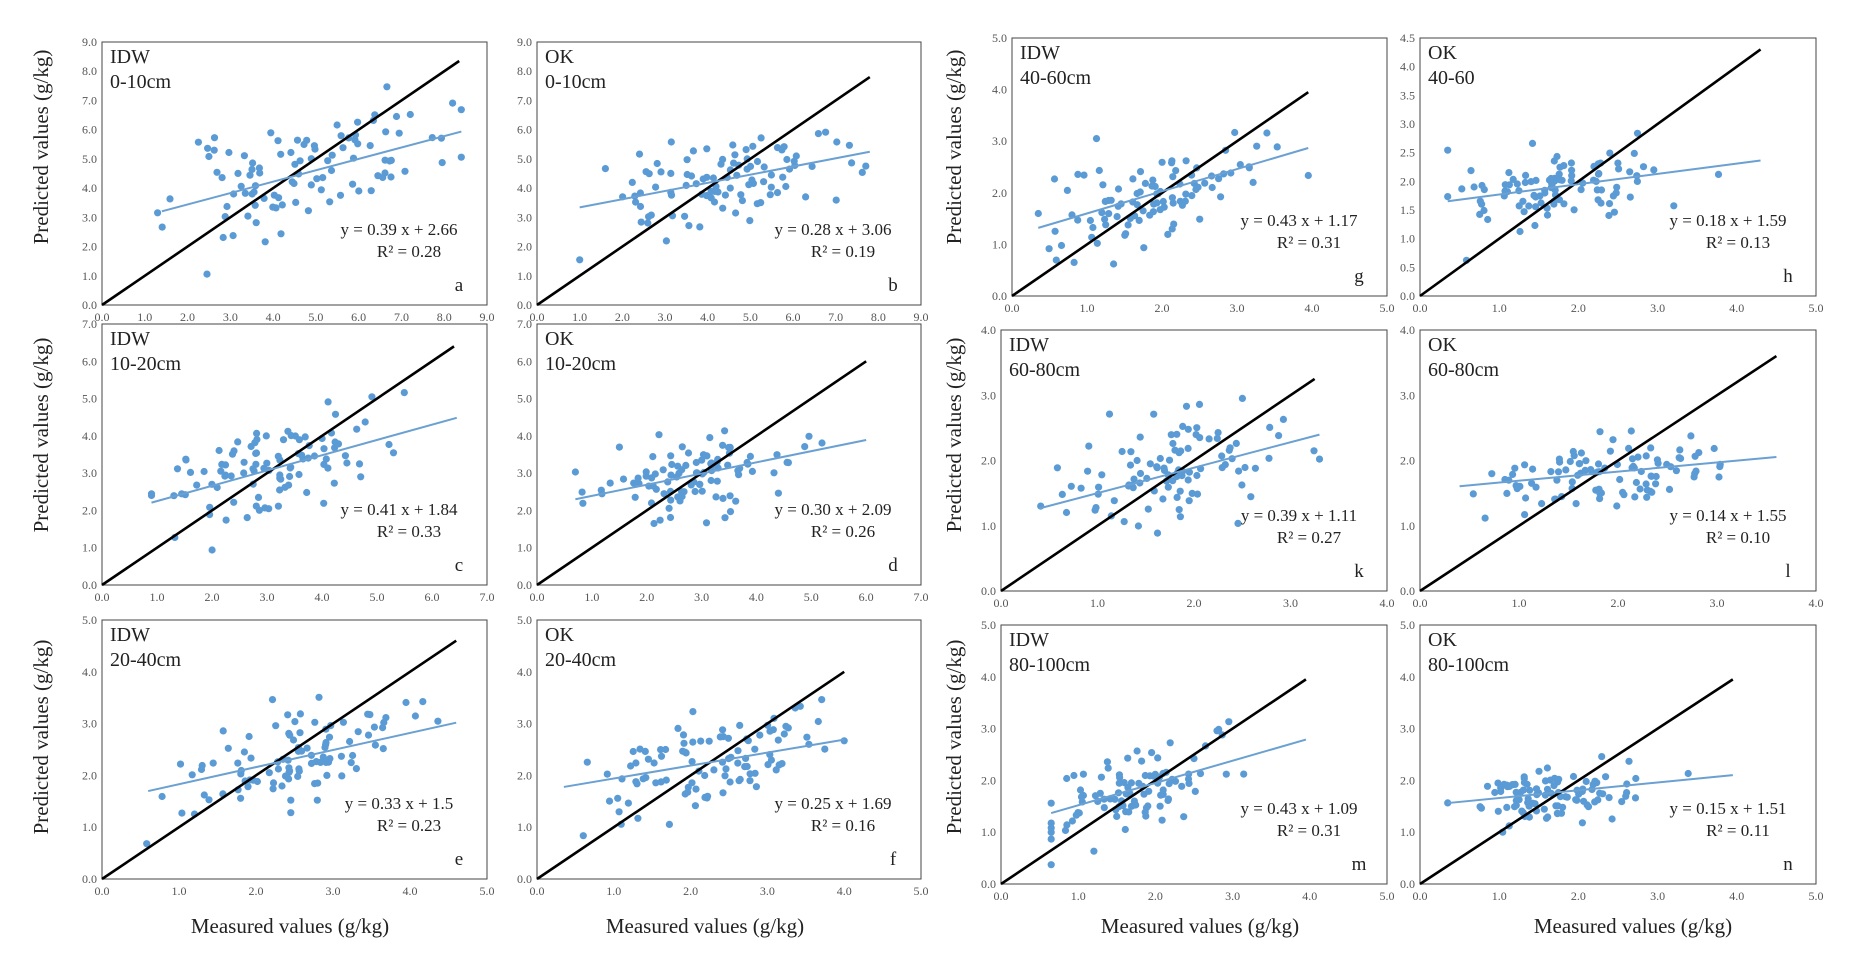 The width and height of the screenshot is (1858, 963). Describe the element at coordinates (1464, 370) in the screenshot. I see `depth-label: 60-80cm` at that location.